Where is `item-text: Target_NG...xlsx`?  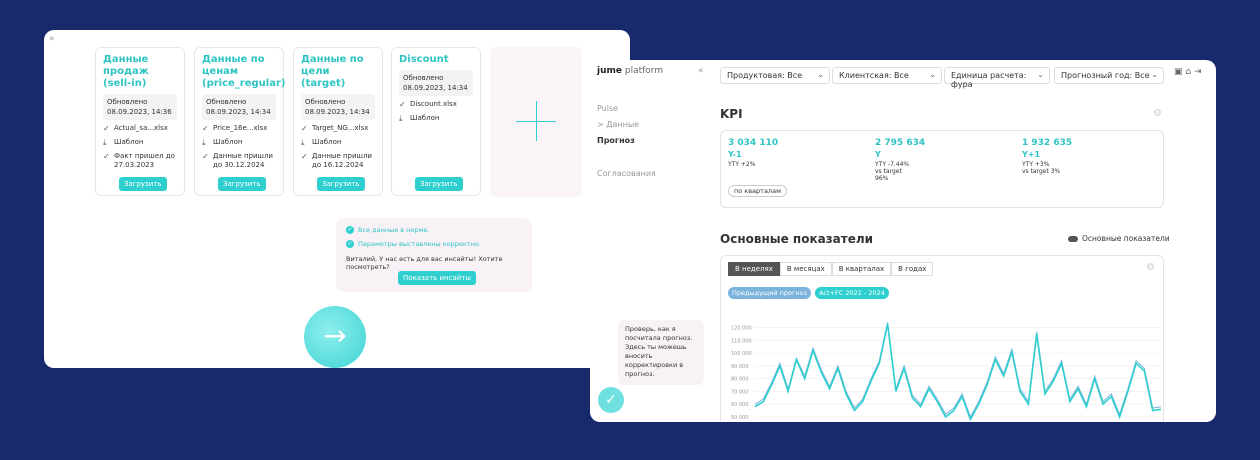 item-text: Target_NG...xlsx is located at coordinates (340, 128).